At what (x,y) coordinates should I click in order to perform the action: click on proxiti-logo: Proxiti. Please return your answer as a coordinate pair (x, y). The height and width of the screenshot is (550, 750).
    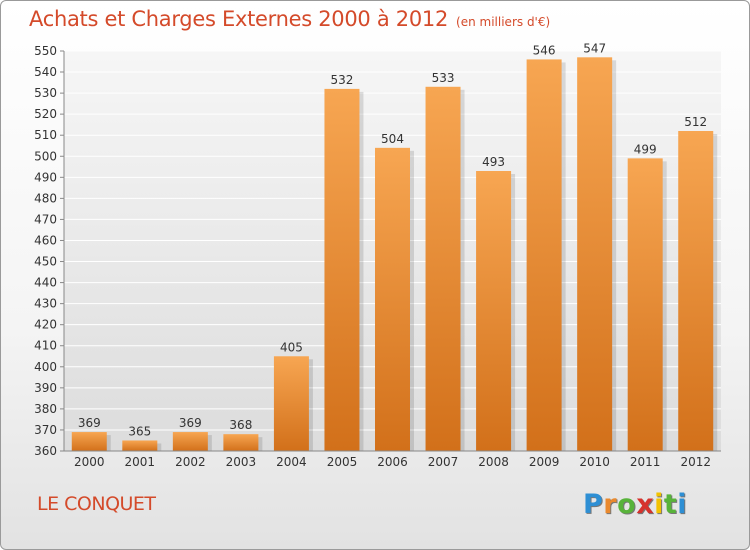
    Looking at the image, I should click on (635, 504).